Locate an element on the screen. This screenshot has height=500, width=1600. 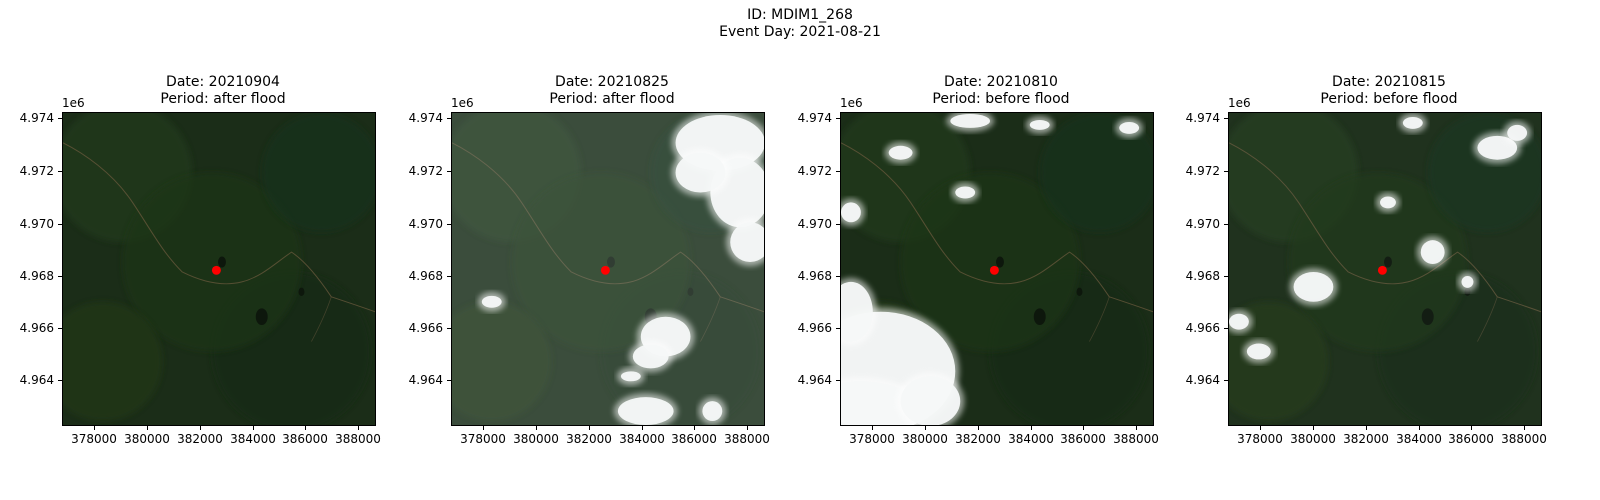
panel-title: Date: 20210904 Period: after flood is located at coordinates (223, 91).